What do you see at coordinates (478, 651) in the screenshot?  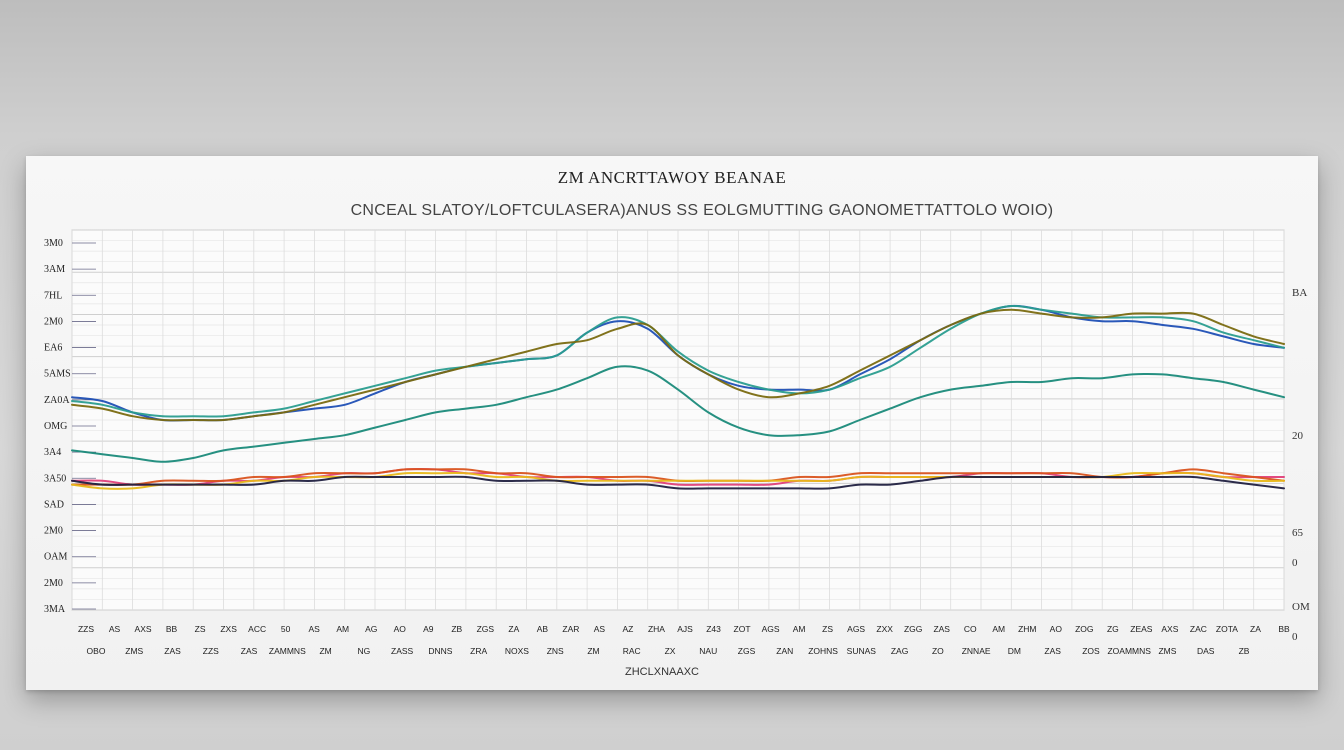 I see `x-tick-label: ZRA` at bounding box center [478, 651].